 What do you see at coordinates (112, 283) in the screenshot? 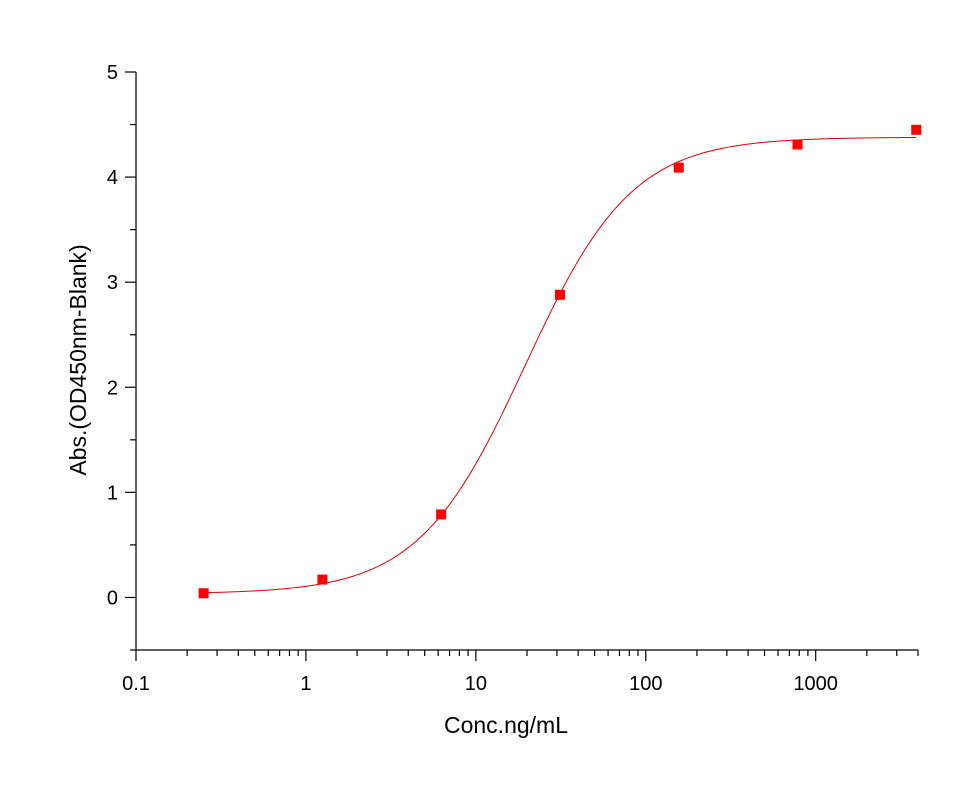
I see `y-tick-label: 3` at bounding box center [112, 283].